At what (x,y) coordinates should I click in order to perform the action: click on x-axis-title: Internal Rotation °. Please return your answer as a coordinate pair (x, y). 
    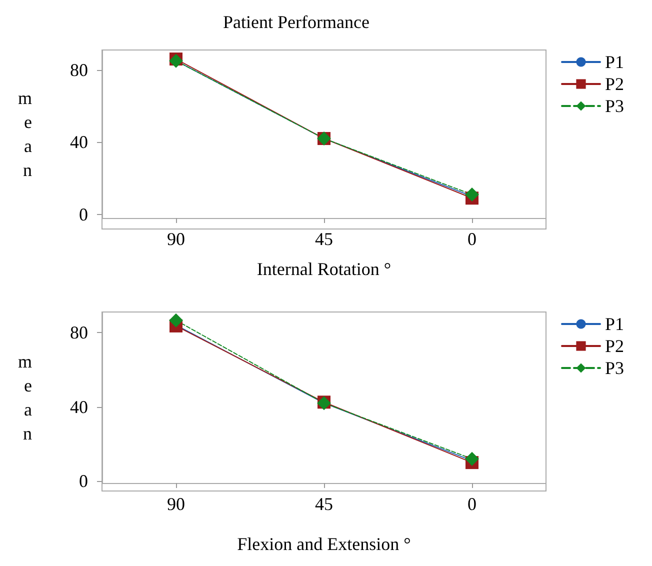
    Looking at the image, I should click on (324, 269).